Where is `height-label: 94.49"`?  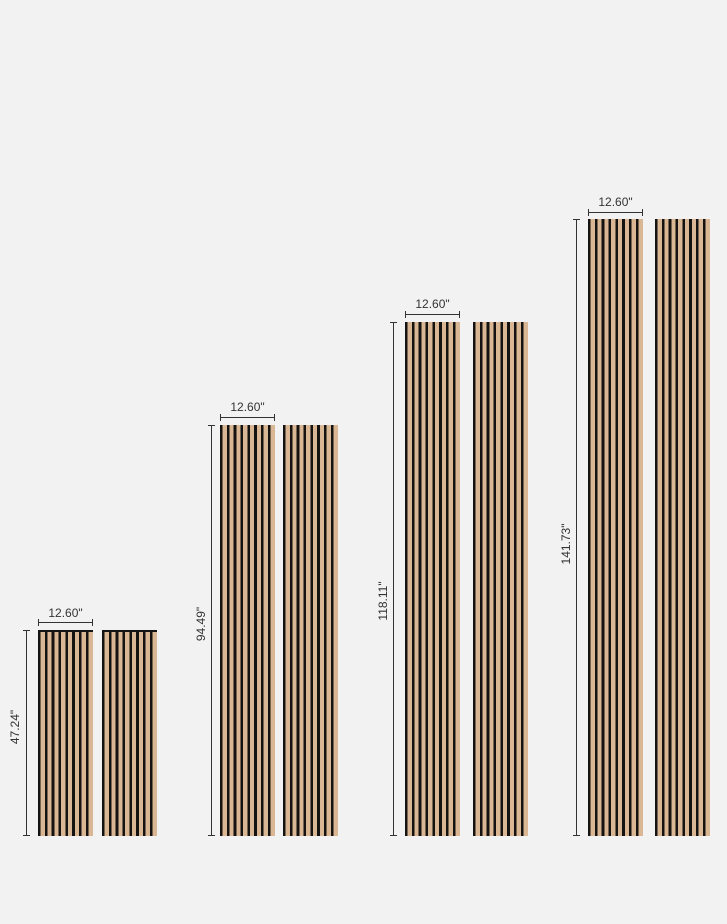
height-label: 94.49" is located at coordinates (201, 624).